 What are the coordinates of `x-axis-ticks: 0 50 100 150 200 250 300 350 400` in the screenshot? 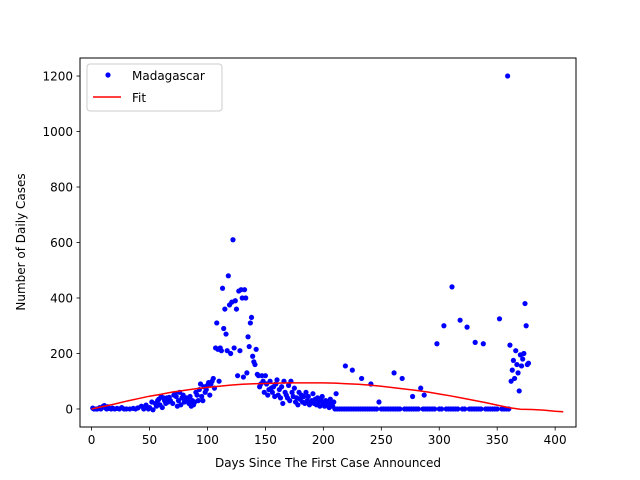 It's located at (327, 437).